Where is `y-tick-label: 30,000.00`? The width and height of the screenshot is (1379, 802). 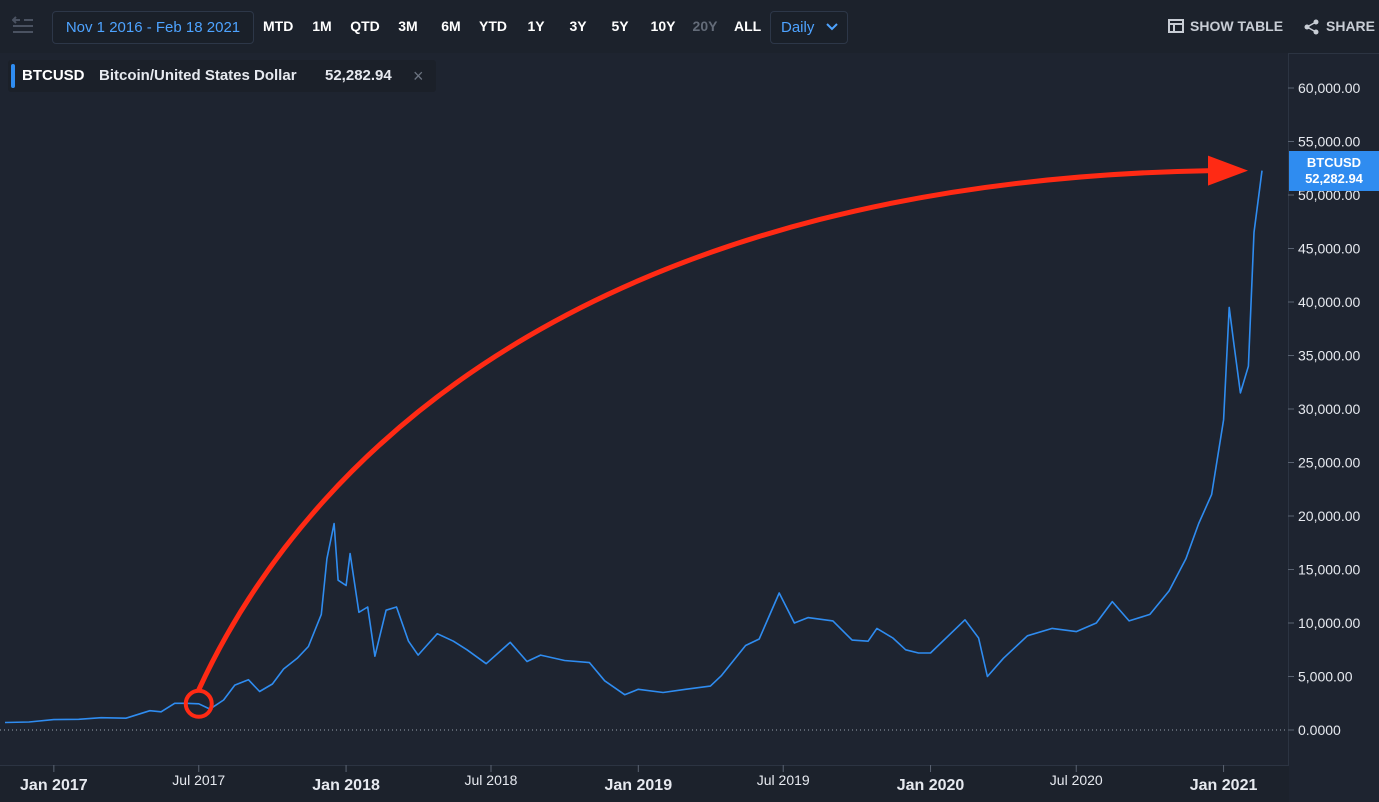 y-tick-label: 30,000.00 is located at coordinates (1329, 409).